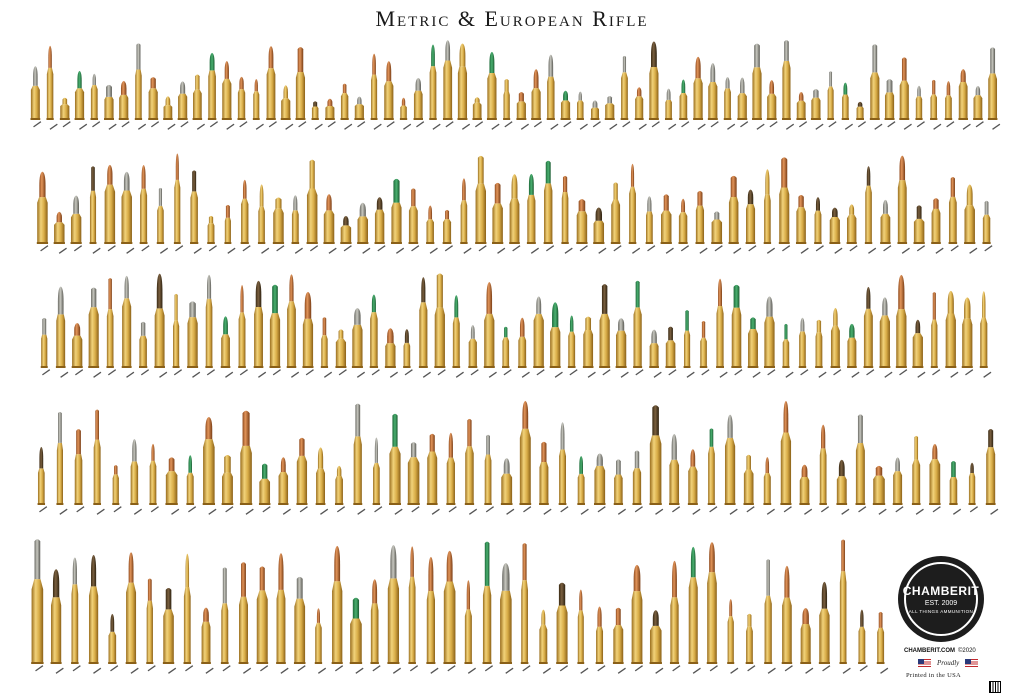 Image resolution: width=1024 pixels, height=700 pixels. Describe the element at coordinates (972, 663) in the screenshot. I see `us-flag-icon` at that location.